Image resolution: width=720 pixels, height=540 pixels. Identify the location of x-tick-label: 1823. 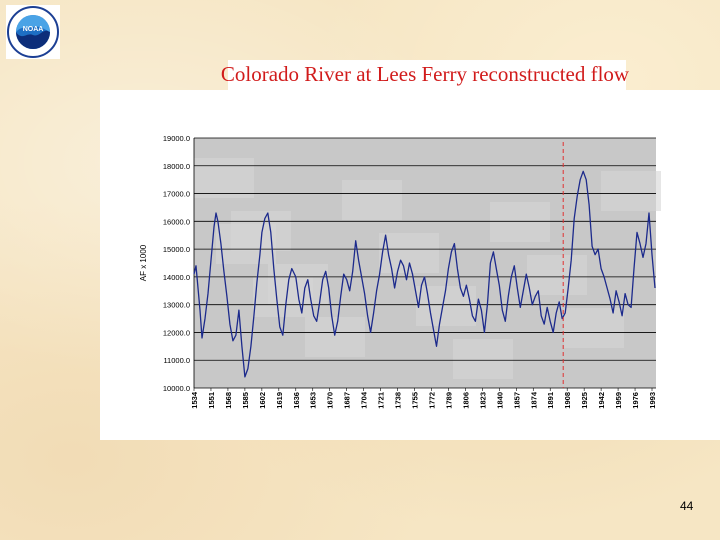
(482, 400).